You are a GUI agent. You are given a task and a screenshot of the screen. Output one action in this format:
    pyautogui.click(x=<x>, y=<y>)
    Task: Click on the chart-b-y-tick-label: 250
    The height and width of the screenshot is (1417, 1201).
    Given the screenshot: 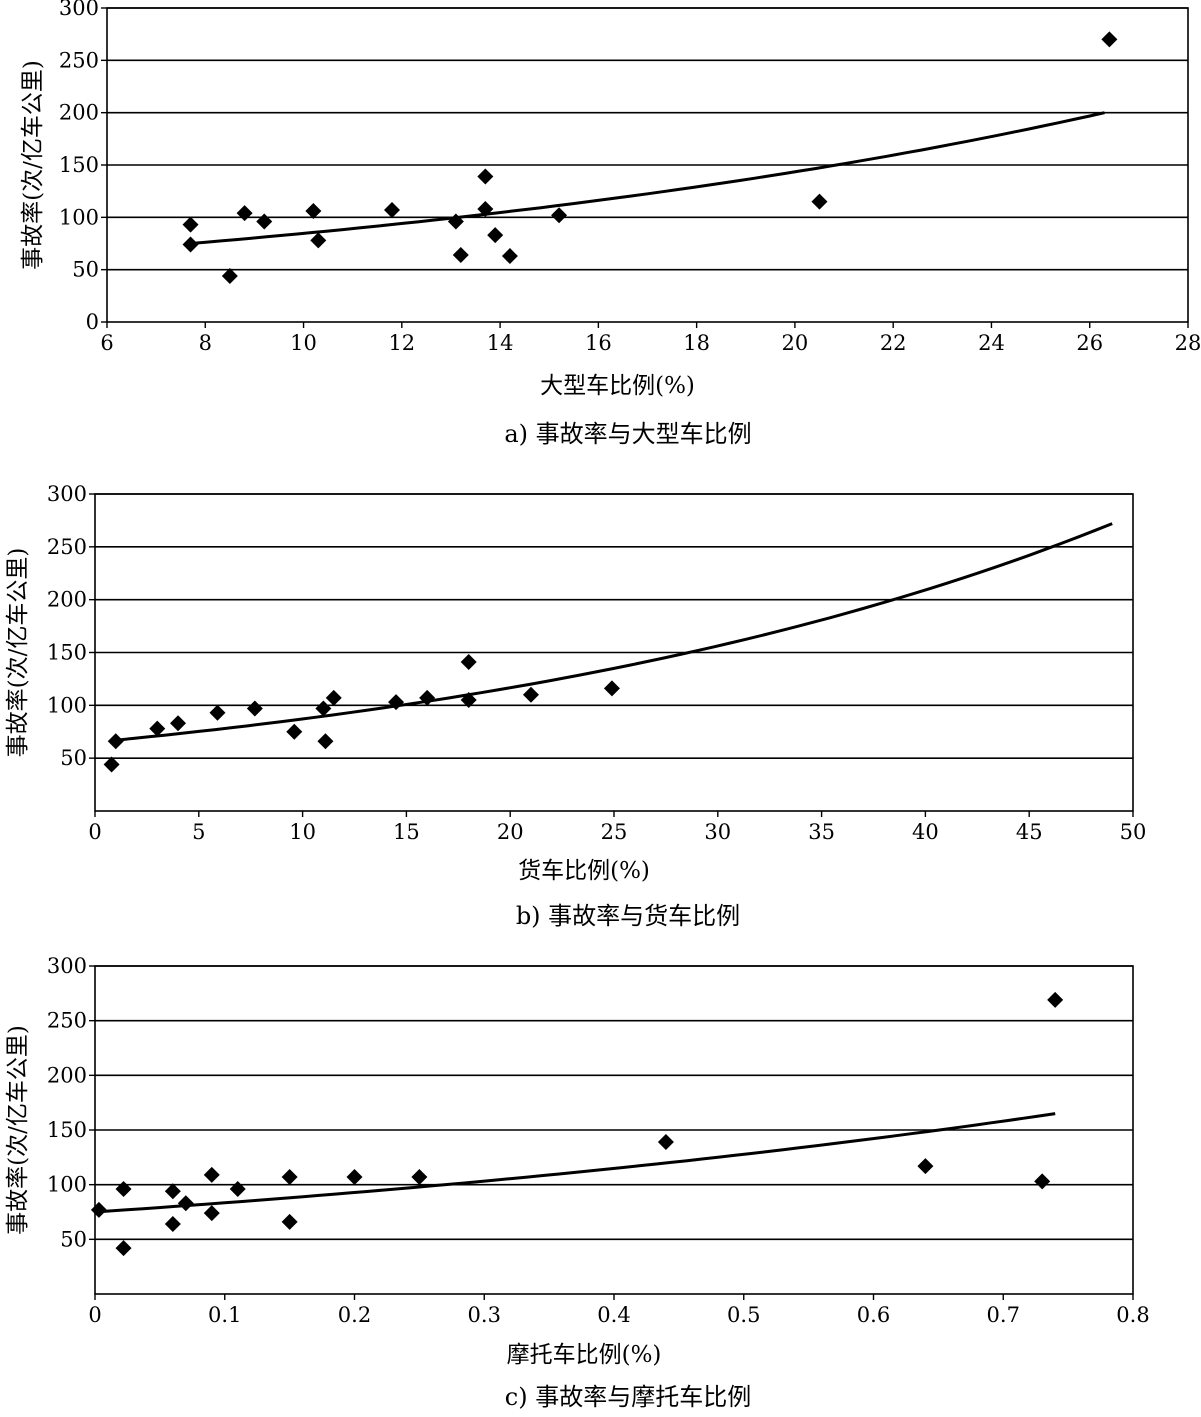 What is the action you would take?
    pyautogui.click(x=67, y=547)
    